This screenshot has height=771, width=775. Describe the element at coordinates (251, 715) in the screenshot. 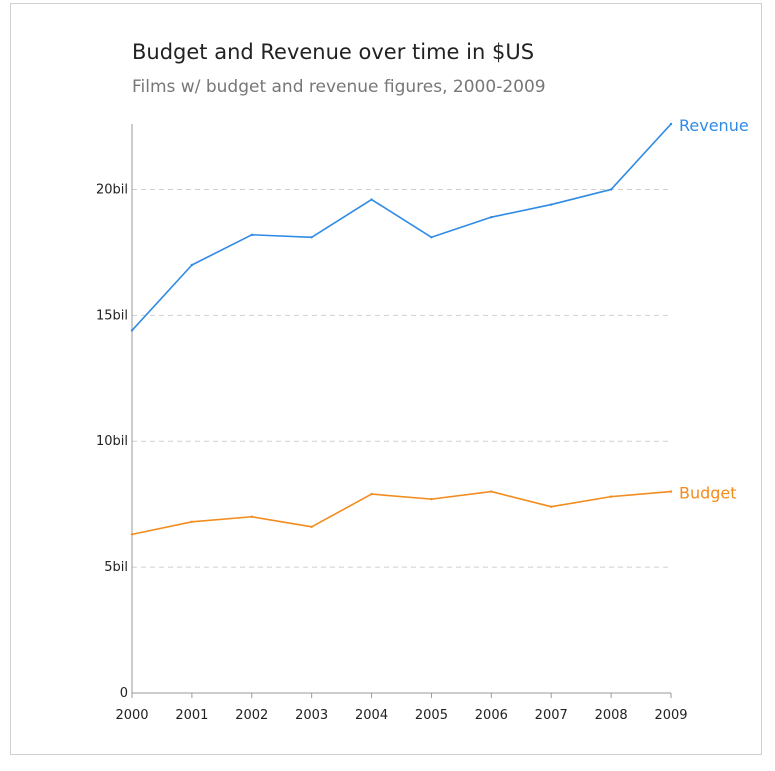

I see `x-tick-label: 2002` at that location.